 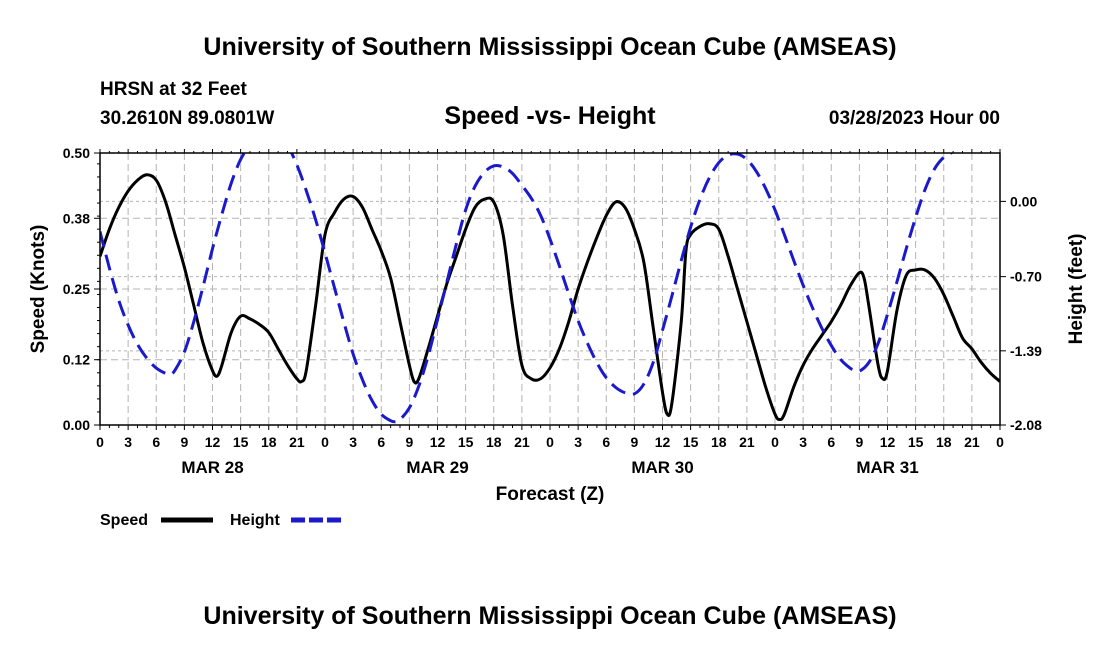 What do you see at coordinates (76, 360) in the screenshot?
I see `y-tick-label: 0.12` at bounding box center [76, 360].